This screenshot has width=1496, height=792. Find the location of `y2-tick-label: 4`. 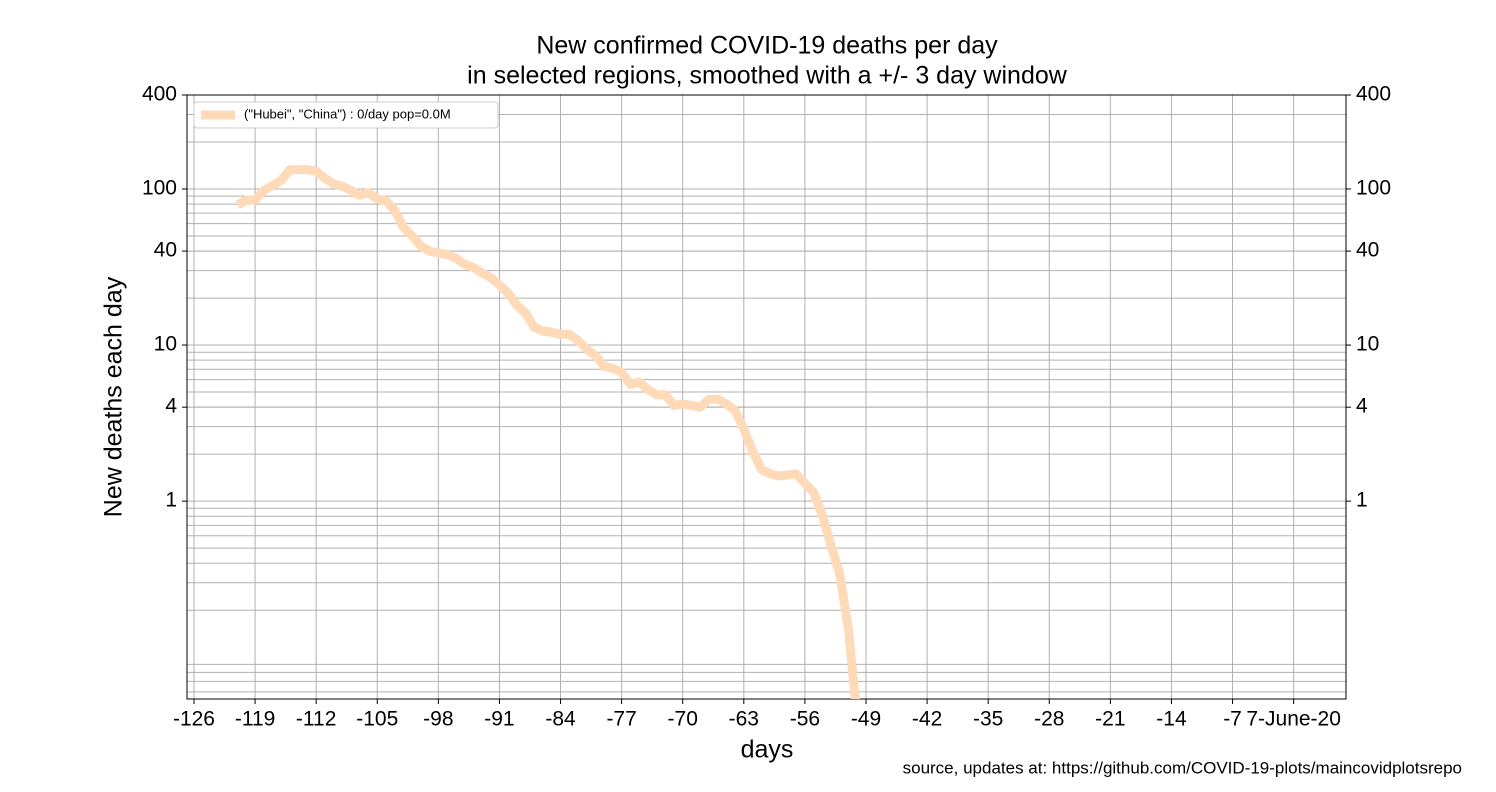

y2-tick-label: 4 is located at coordinates (1362, 406).